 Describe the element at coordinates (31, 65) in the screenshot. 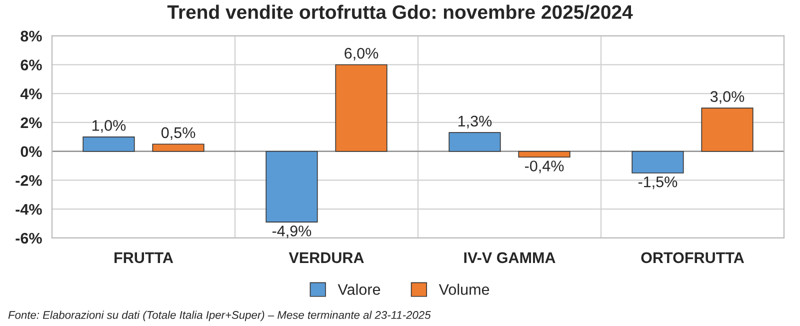

I see `y-tick-label: 6%` at that location.